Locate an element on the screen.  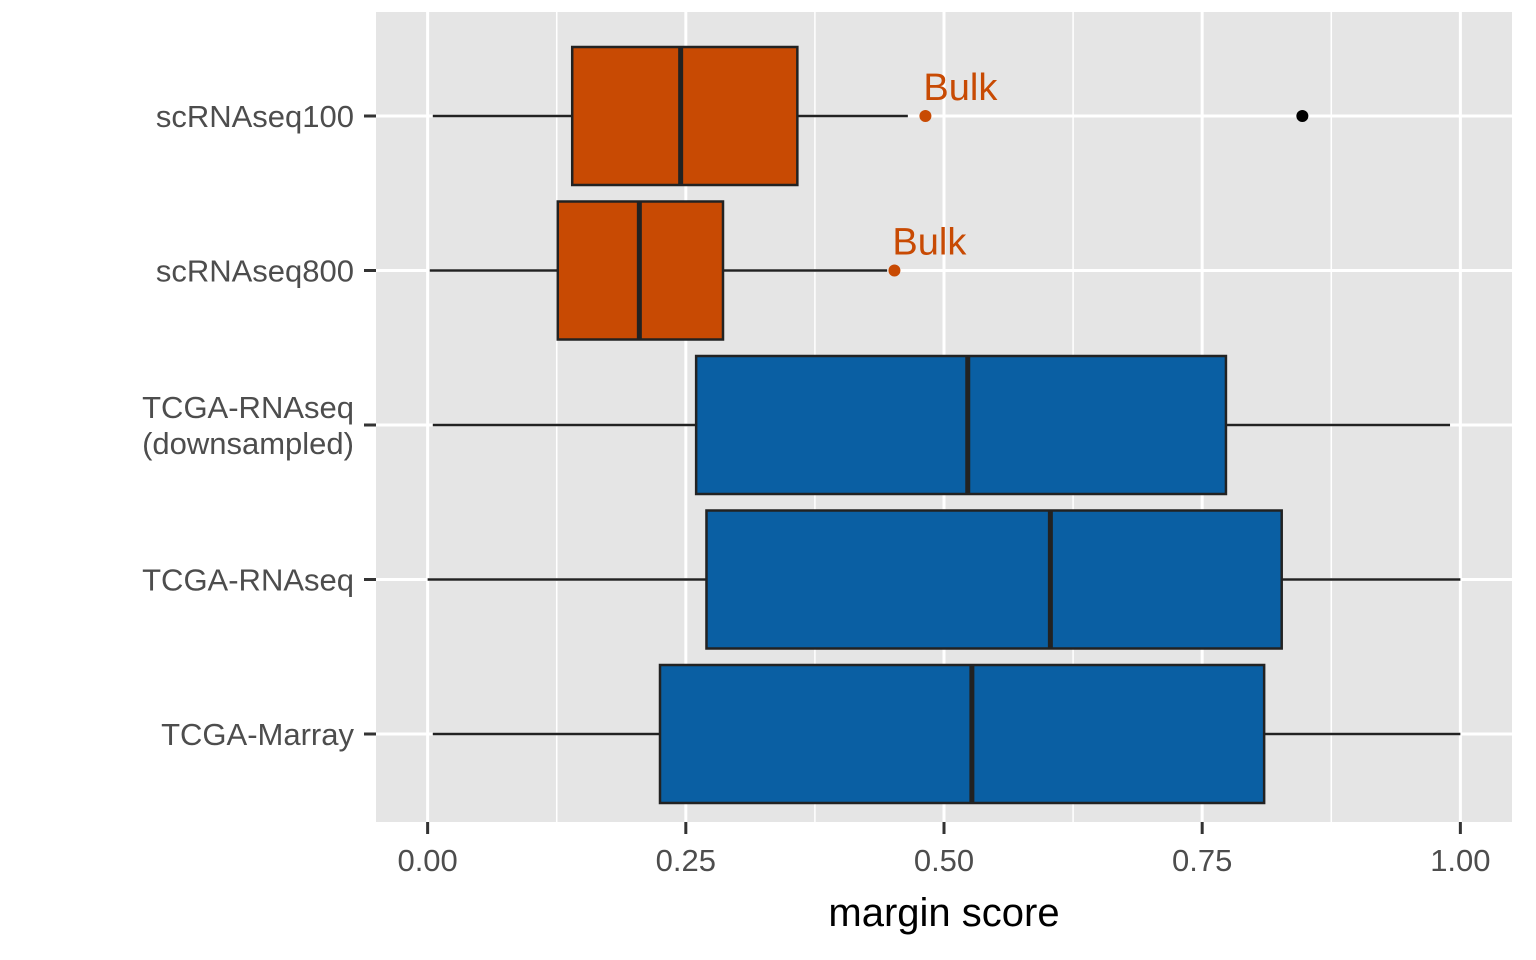
y-tick-label: scRNAseq800 is located at coordinates (255, 271).